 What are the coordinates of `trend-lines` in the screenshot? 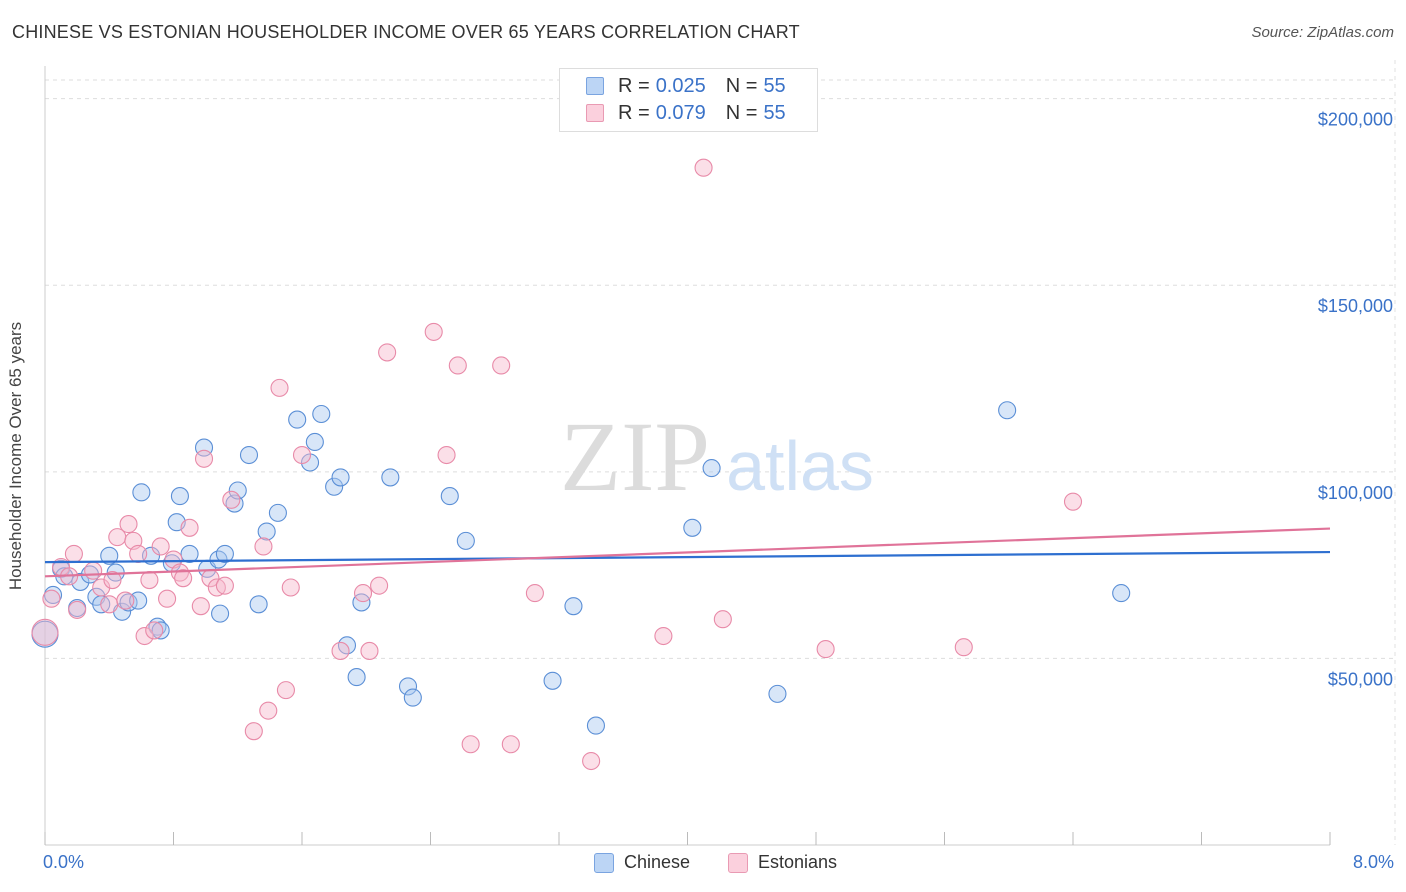 It's located at (687, 552).